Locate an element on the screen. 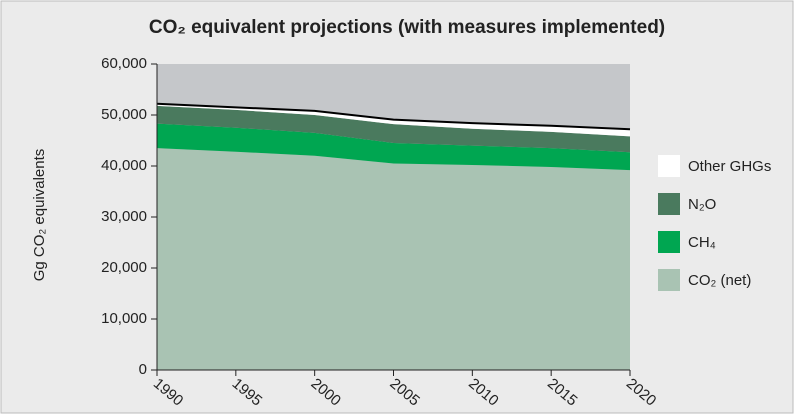  legend-label: CH₄ is located at coordinates (702, 242).